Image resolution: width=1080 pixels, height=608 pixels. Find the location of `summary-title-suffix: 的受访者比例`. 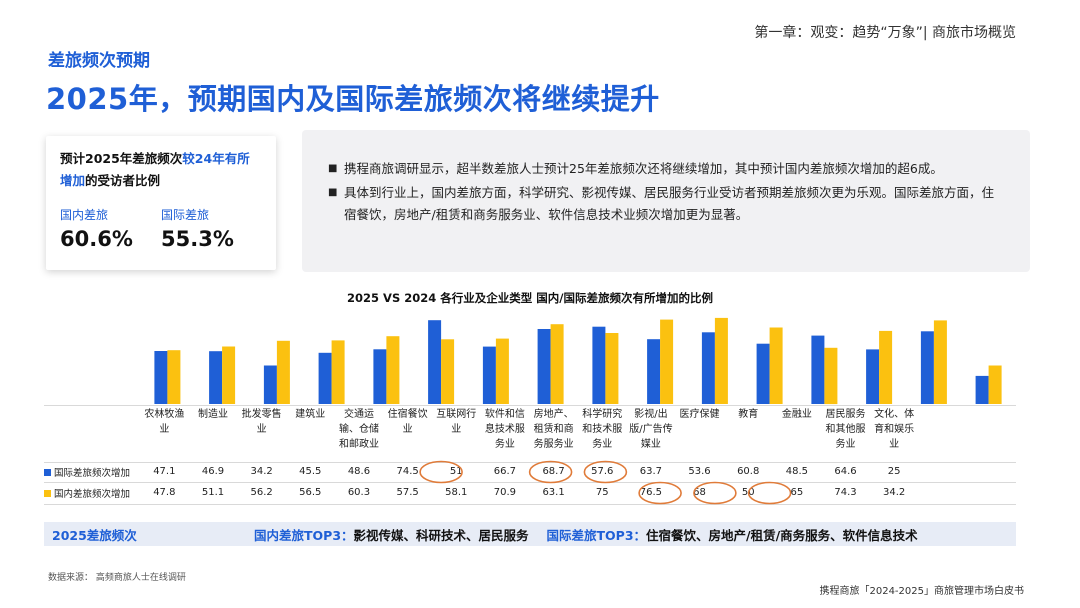

summary-title-suffix: 的受访者比例 is located at coordinates (123, 180).